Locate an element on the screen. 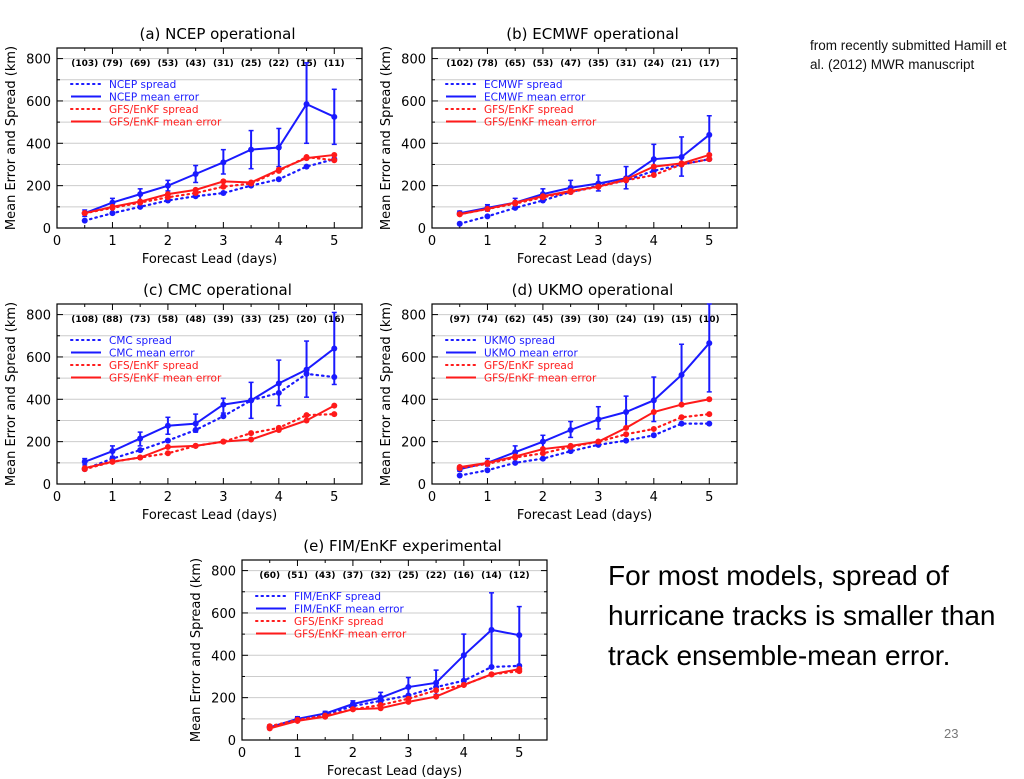 The height and width of the screenshot is (779, 1024). sample-count-label: (43) is located at coordinates (195, 64).